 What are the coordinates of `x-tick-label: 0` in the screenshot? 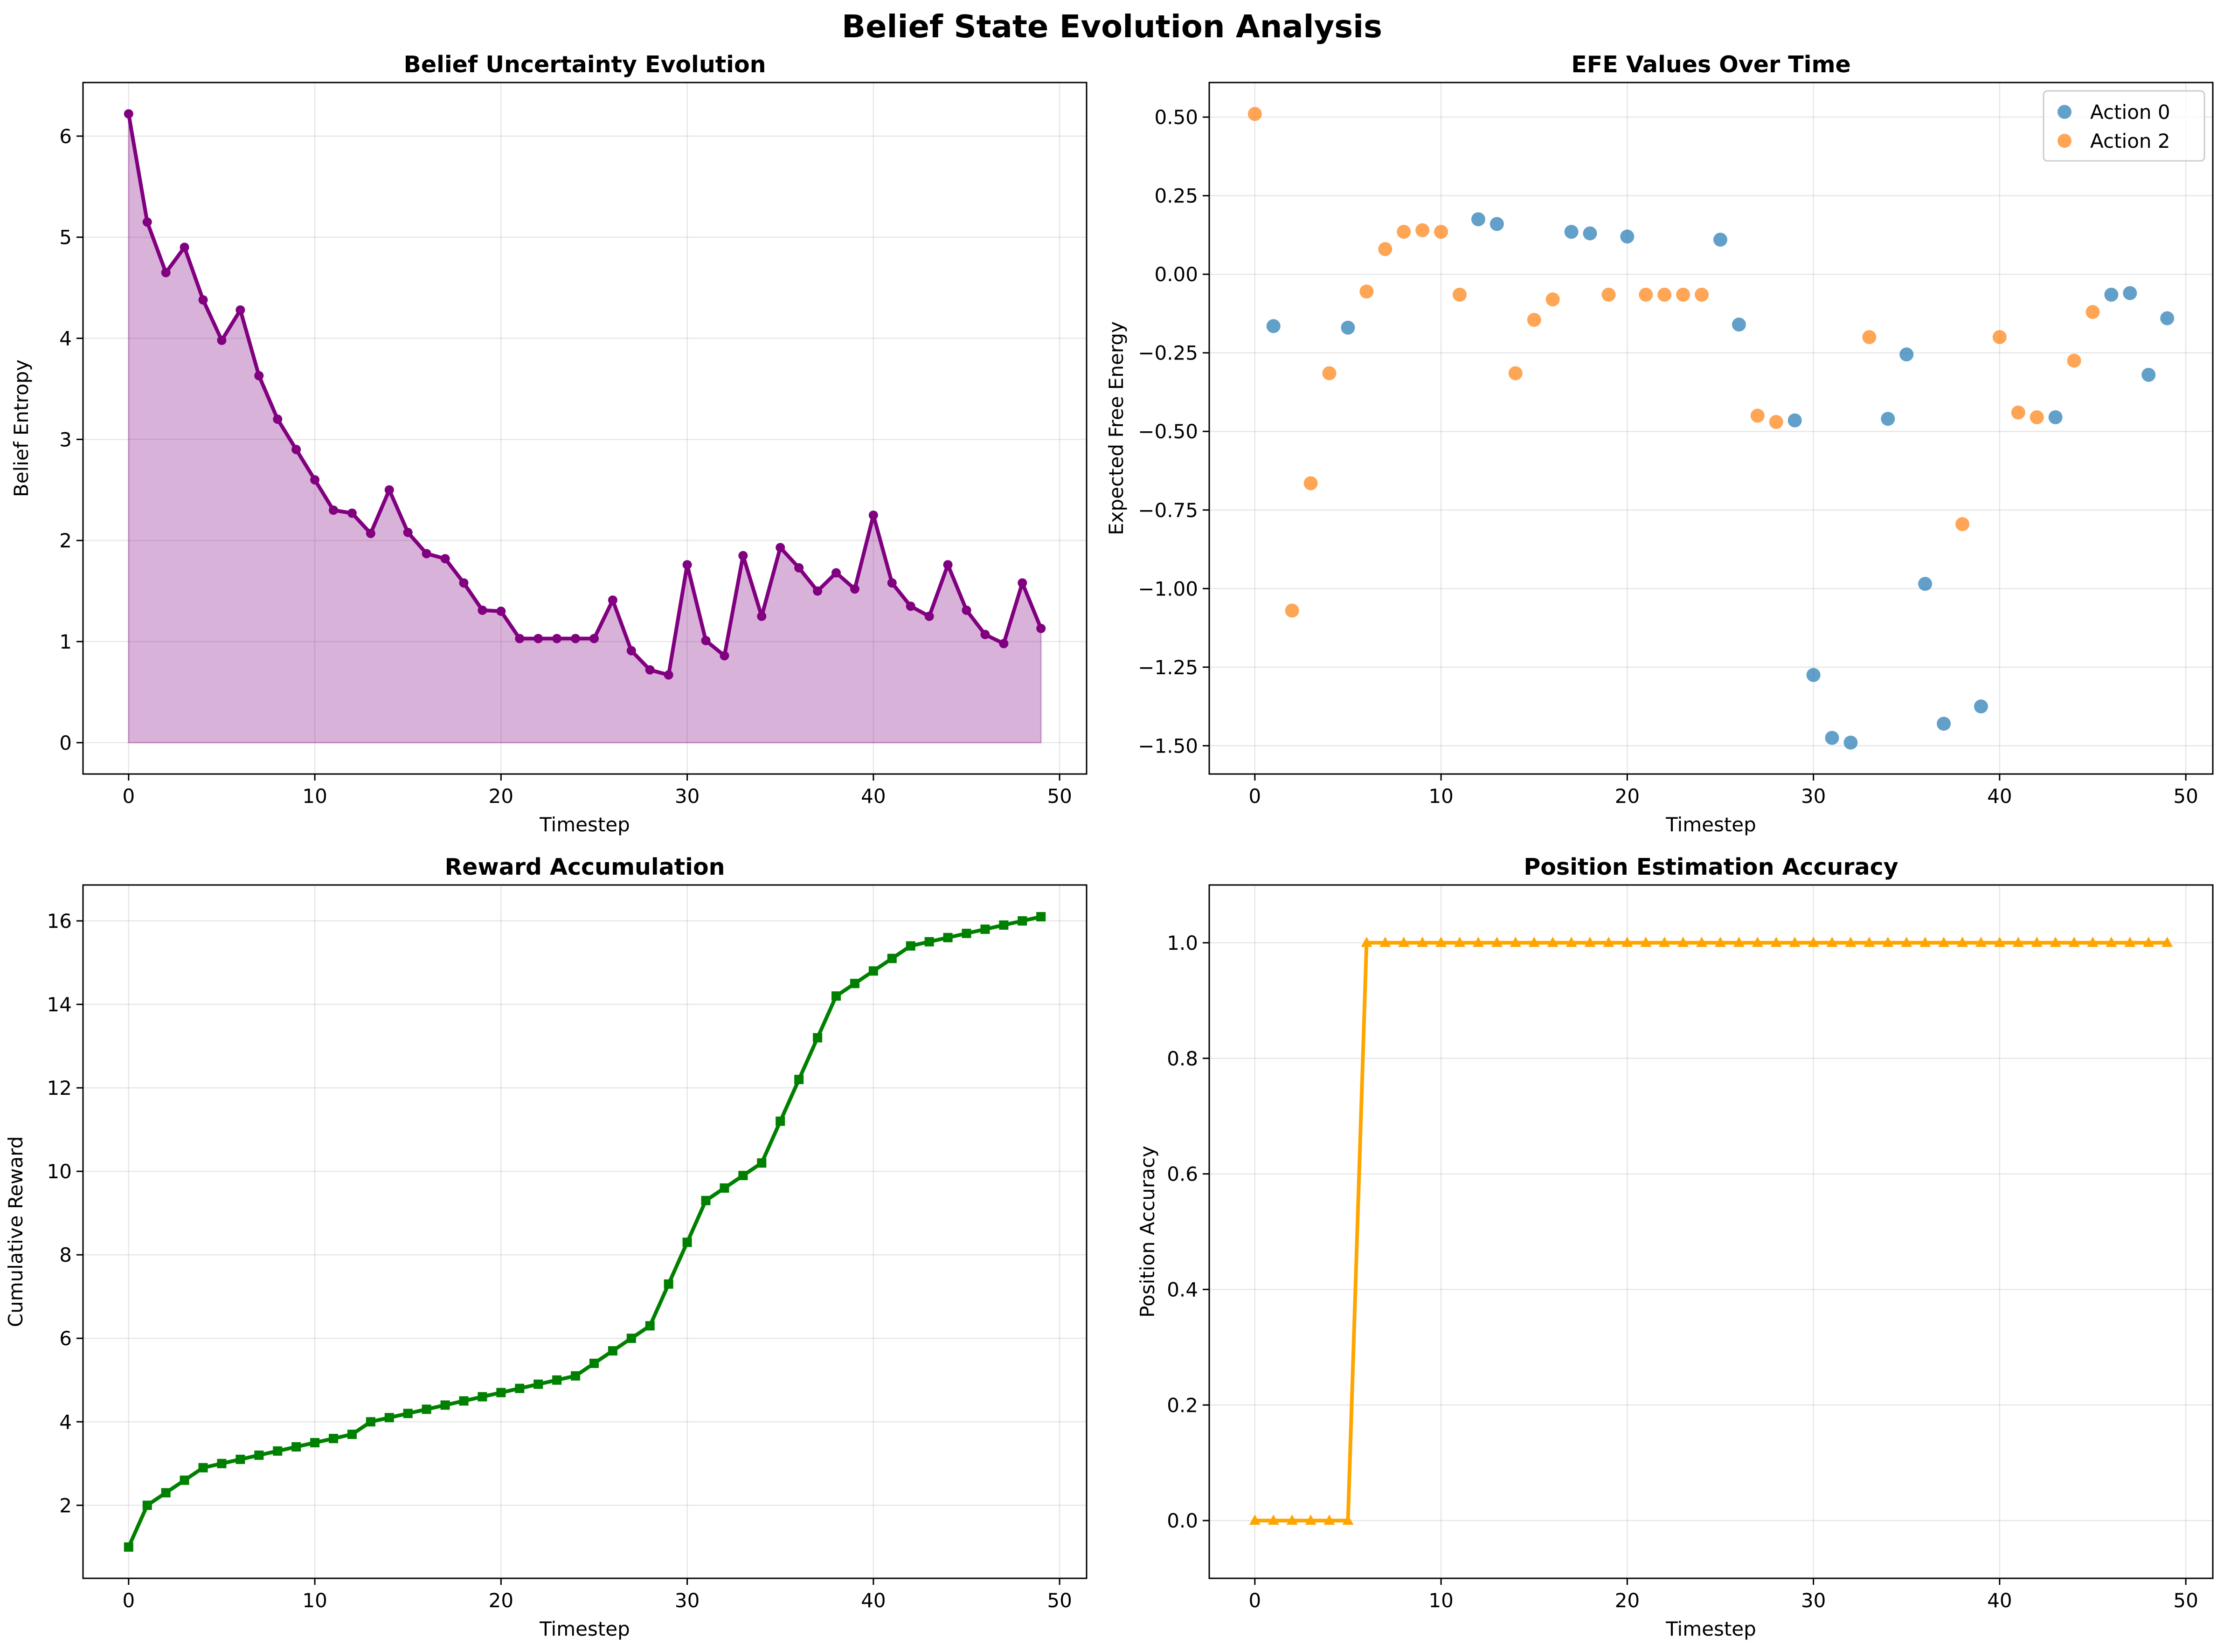 It's located at (128, 796).